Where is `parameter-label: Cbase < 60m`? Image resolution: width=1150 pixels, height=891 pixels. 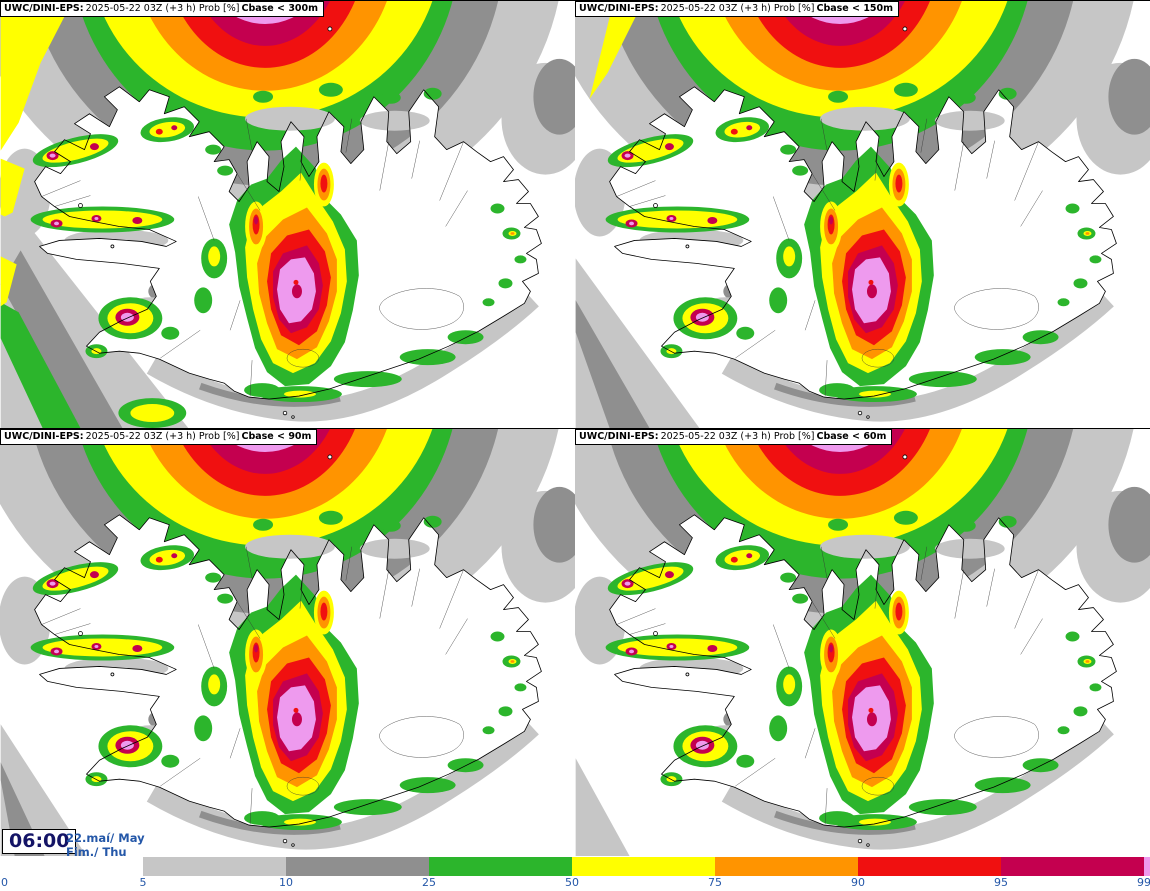 parameter-label: Cbase < 60m is located at coordinates (851, 436).